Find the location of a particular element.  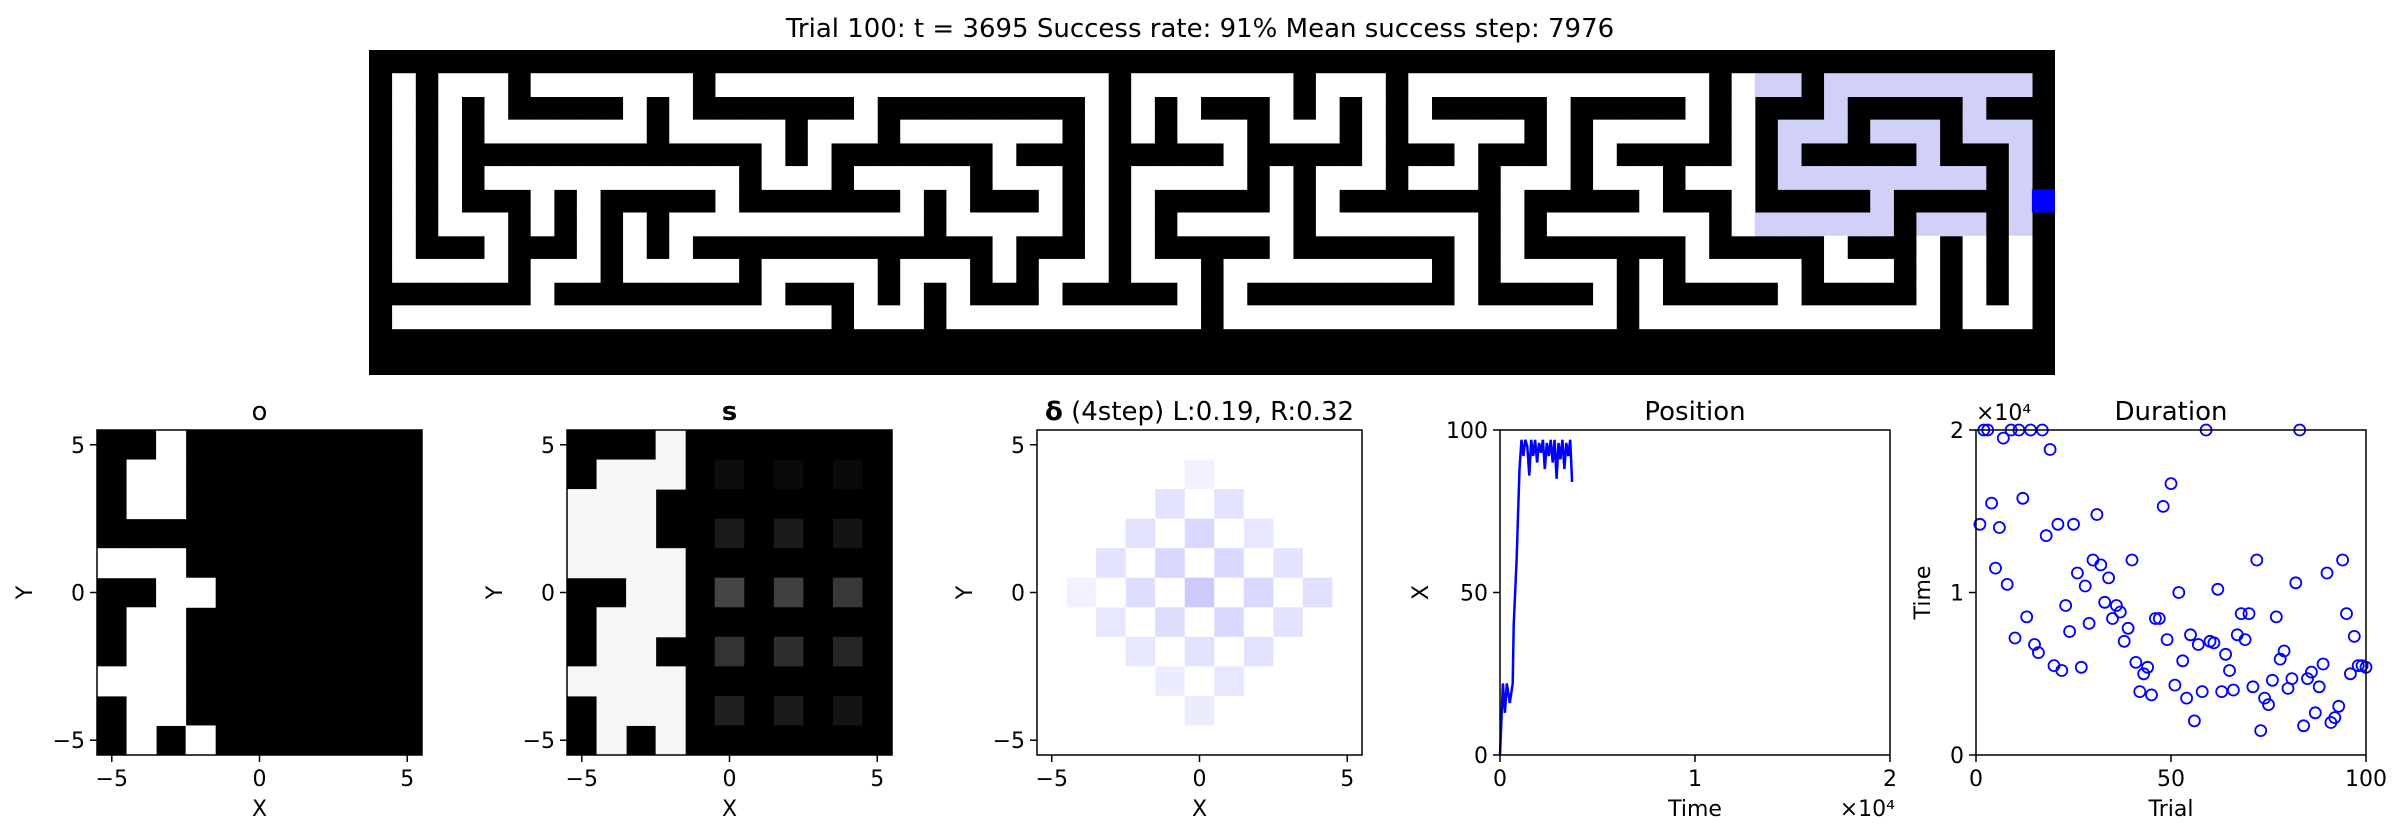

y-tick-label: 5 is located at coordinates (548, 446).